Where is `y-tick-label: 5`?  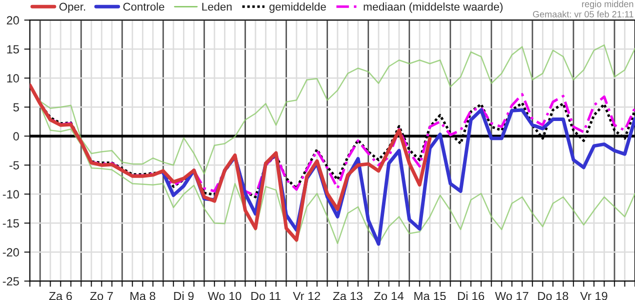 y-tick-label: 5 is located at coordinates (16, 107).